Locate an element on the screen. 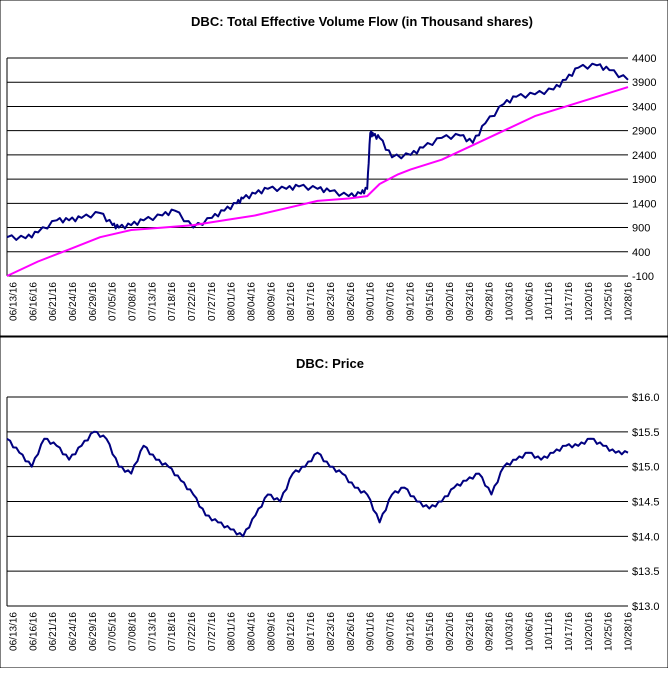 The image size is (668, 673). price-series-group is located at coordinates (317, 484).